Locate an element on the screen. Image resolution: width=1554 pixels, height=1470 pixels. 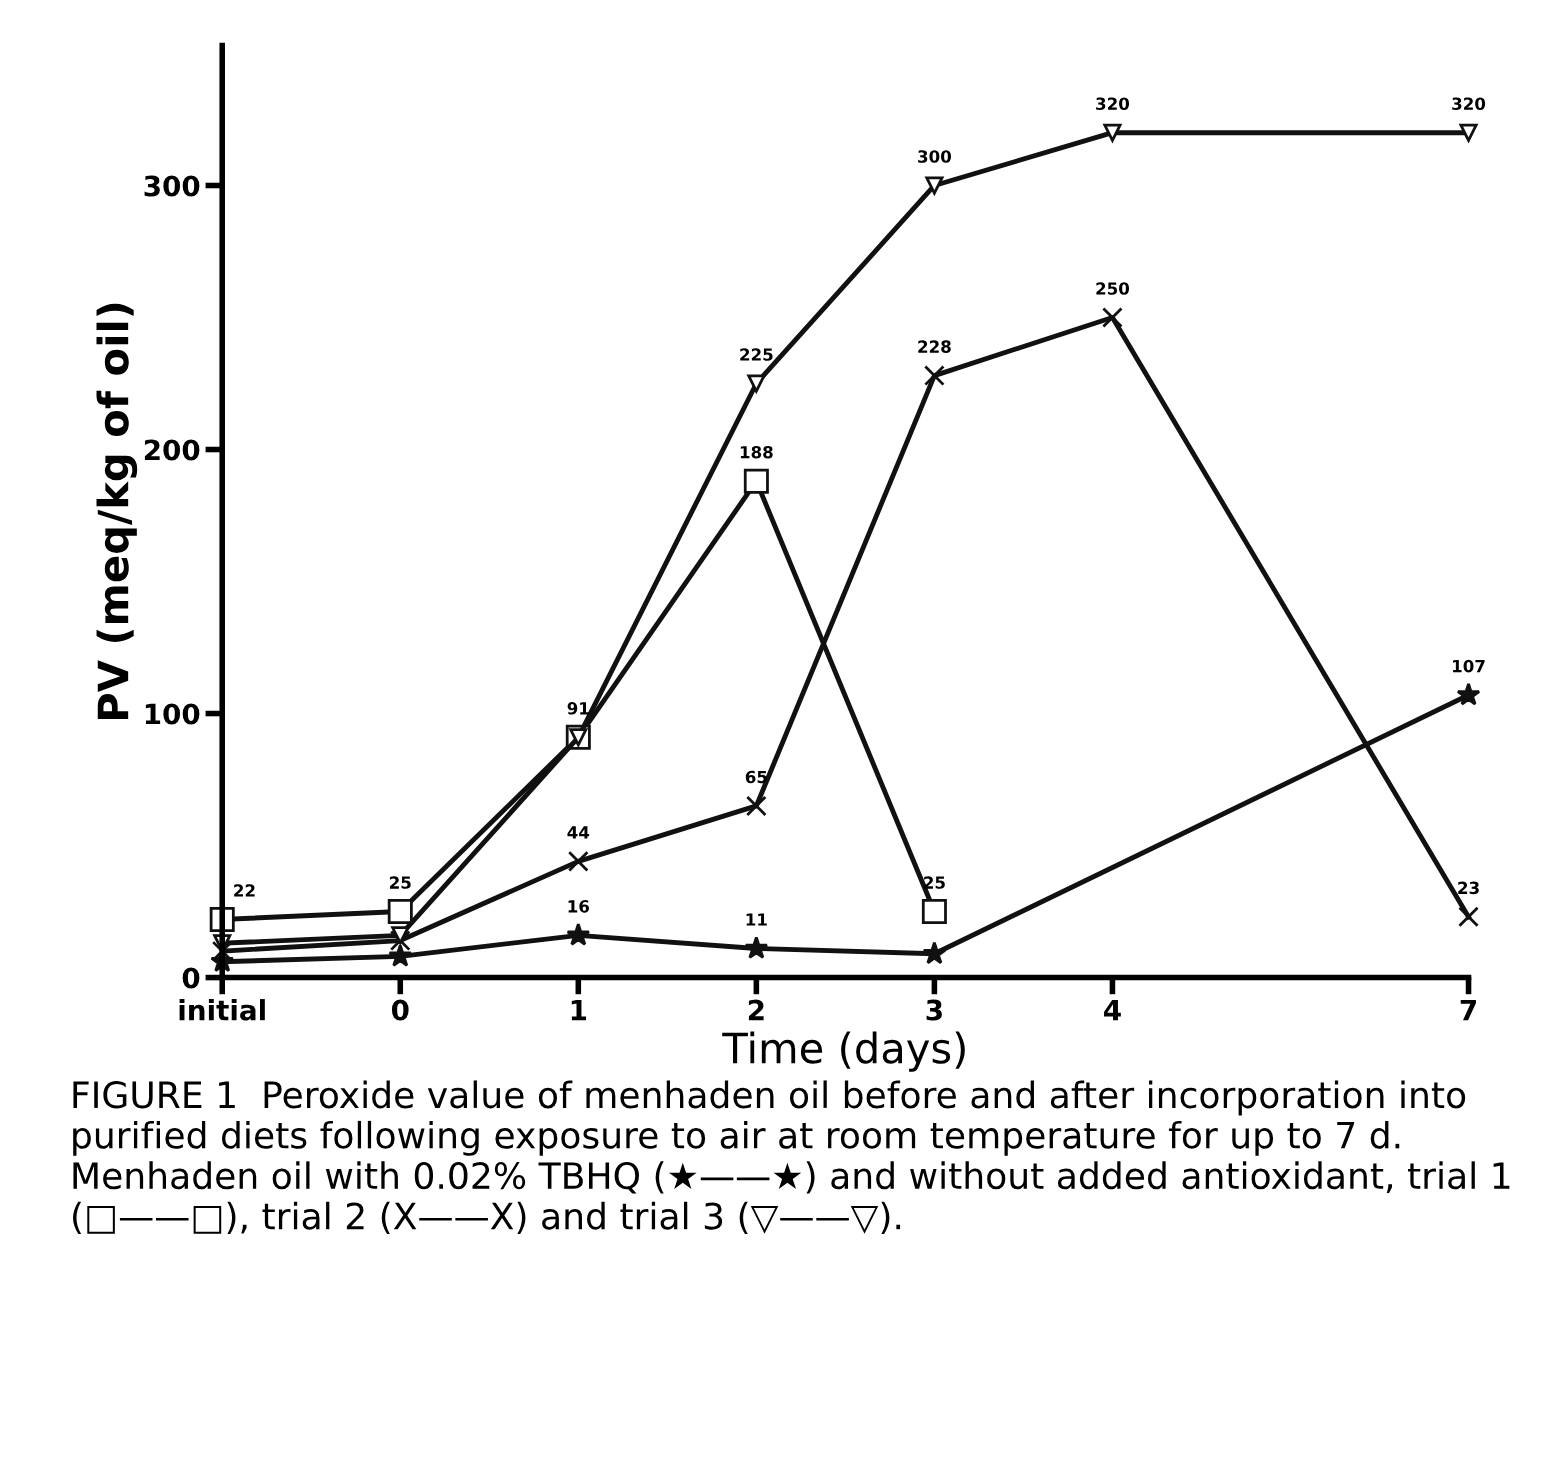
y-tick-label: 300 is located at coordinates (172, 186).